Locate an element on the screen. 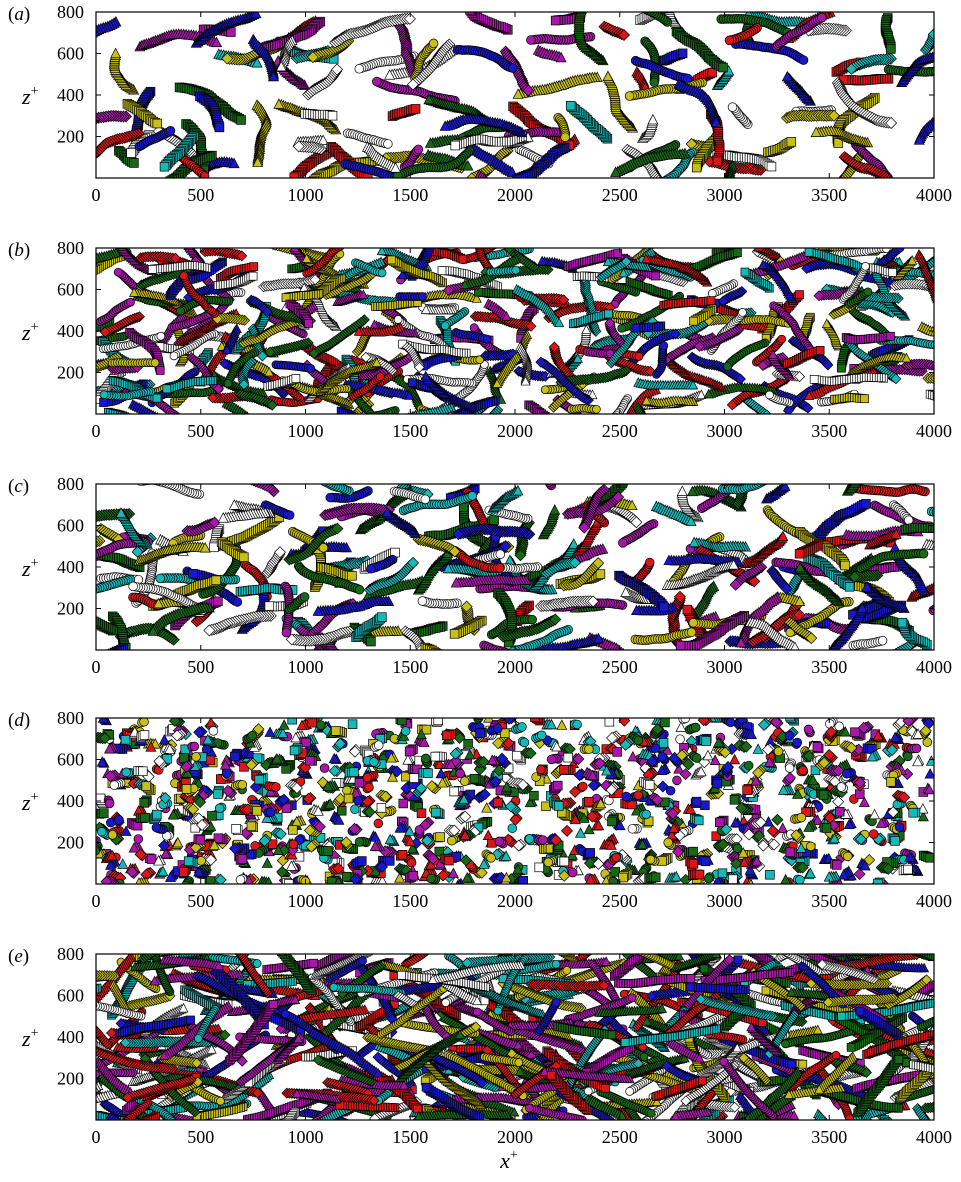 The image size is (961, 1182). y-tick-label: 600 is located at coordinates (70, 54).